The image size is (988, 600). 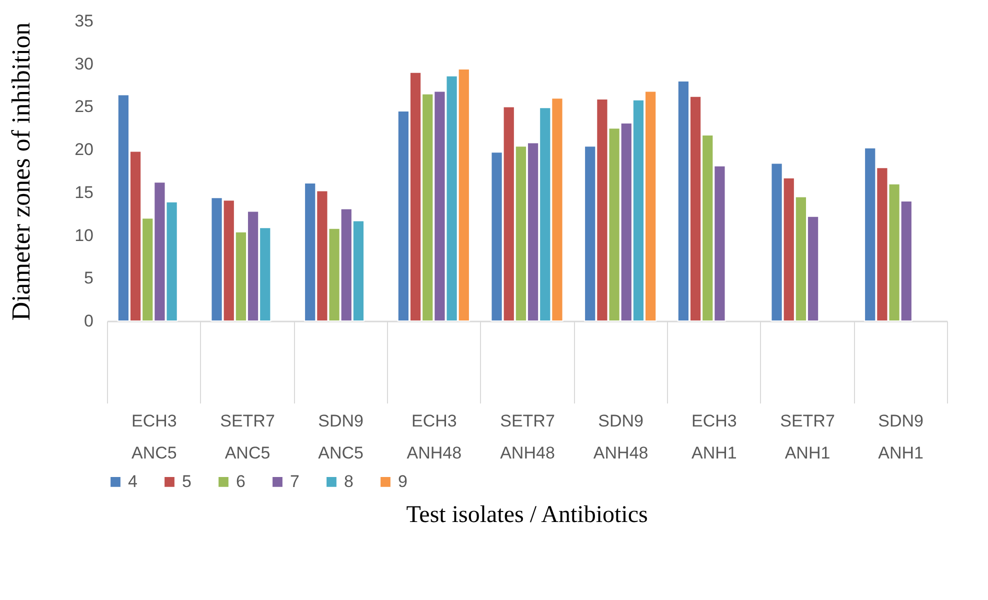 What do you see at coordinates (84, 150) in the screenshot?
I see `y-tick-label: 20` at bounding box center [84, 150].